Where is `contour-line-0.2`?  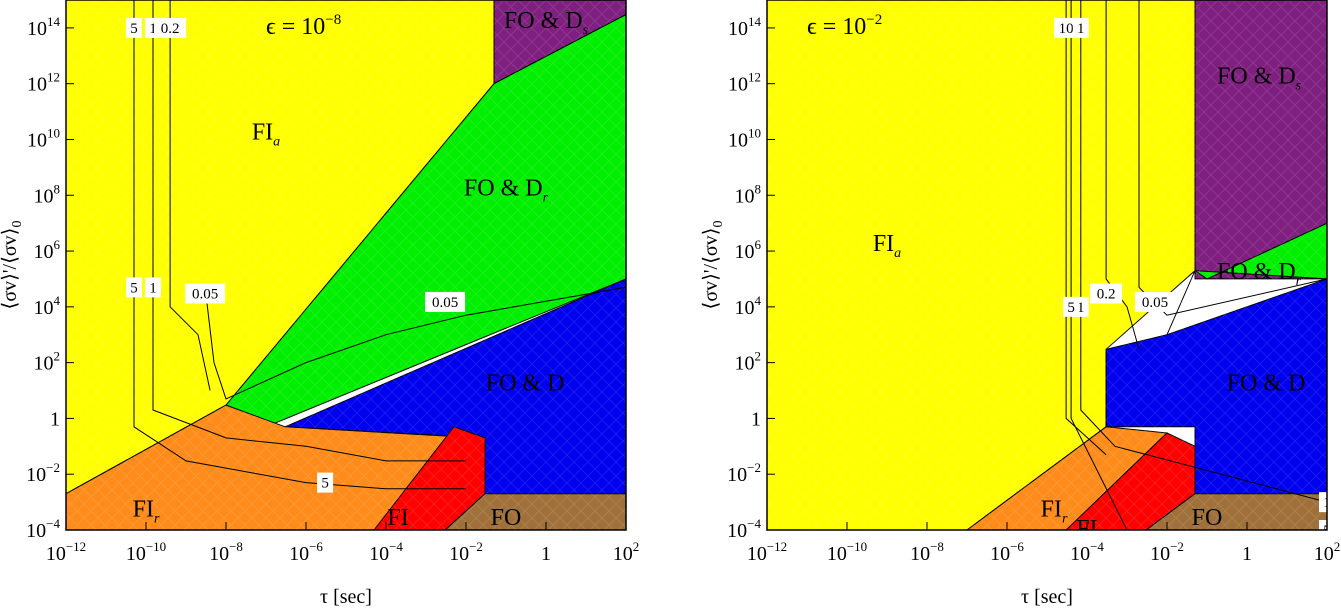
contour-line-0.2 is located at coordinates (190, 195).